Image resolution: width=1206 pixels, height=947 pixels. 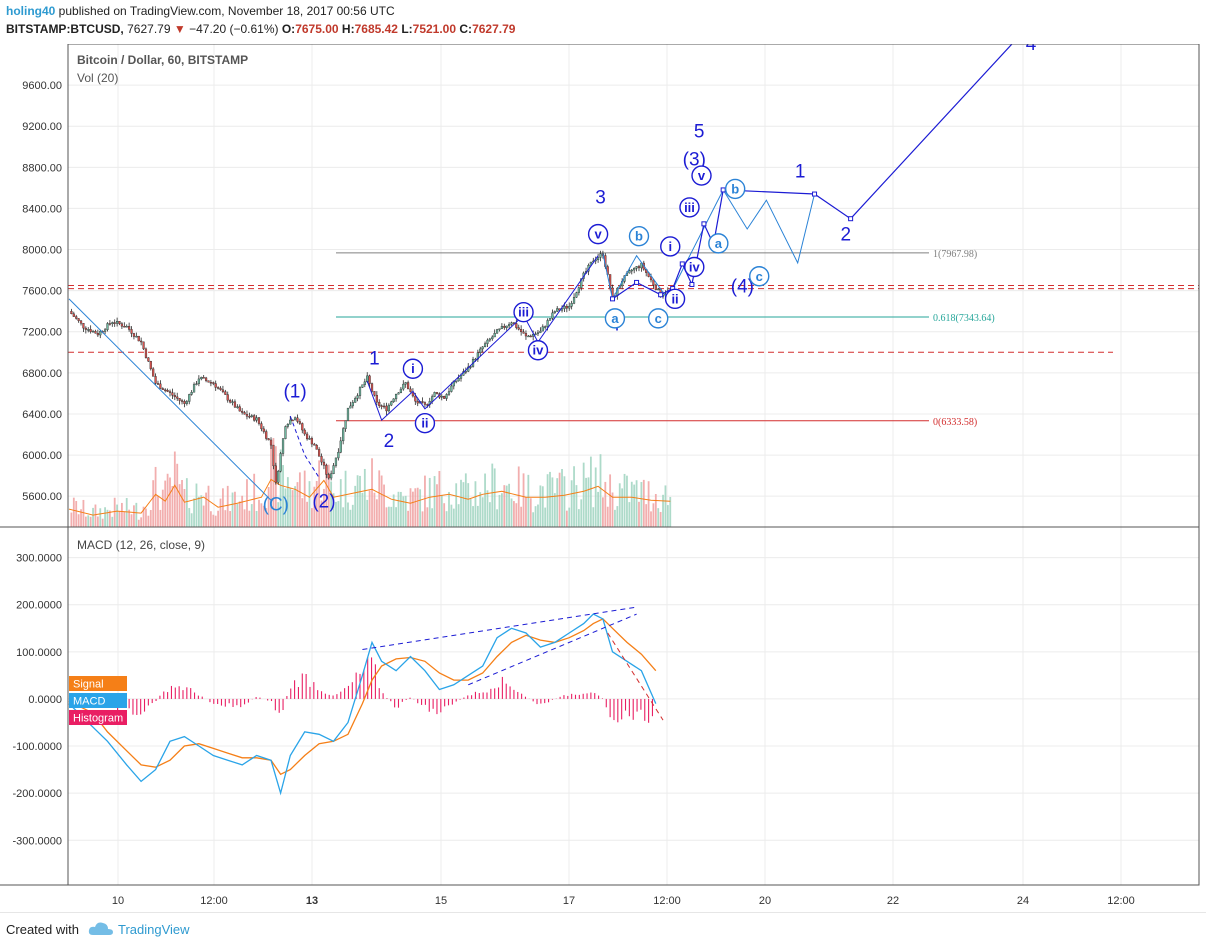 I want to click on macd-pane: Signal MACD Histogram, so click(x=366, y=701).